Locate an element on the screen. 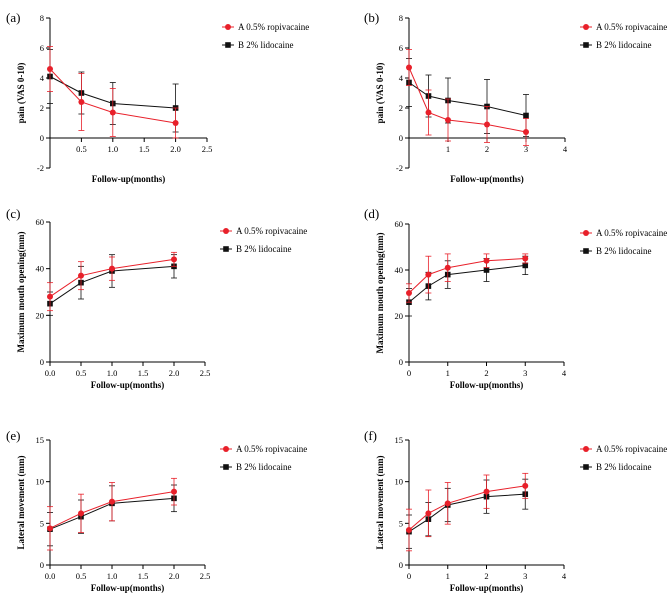 Image resolution: width=669 pixels, height=598 pixels. x-tick-label: 1 is located at coordinates (448, 576).